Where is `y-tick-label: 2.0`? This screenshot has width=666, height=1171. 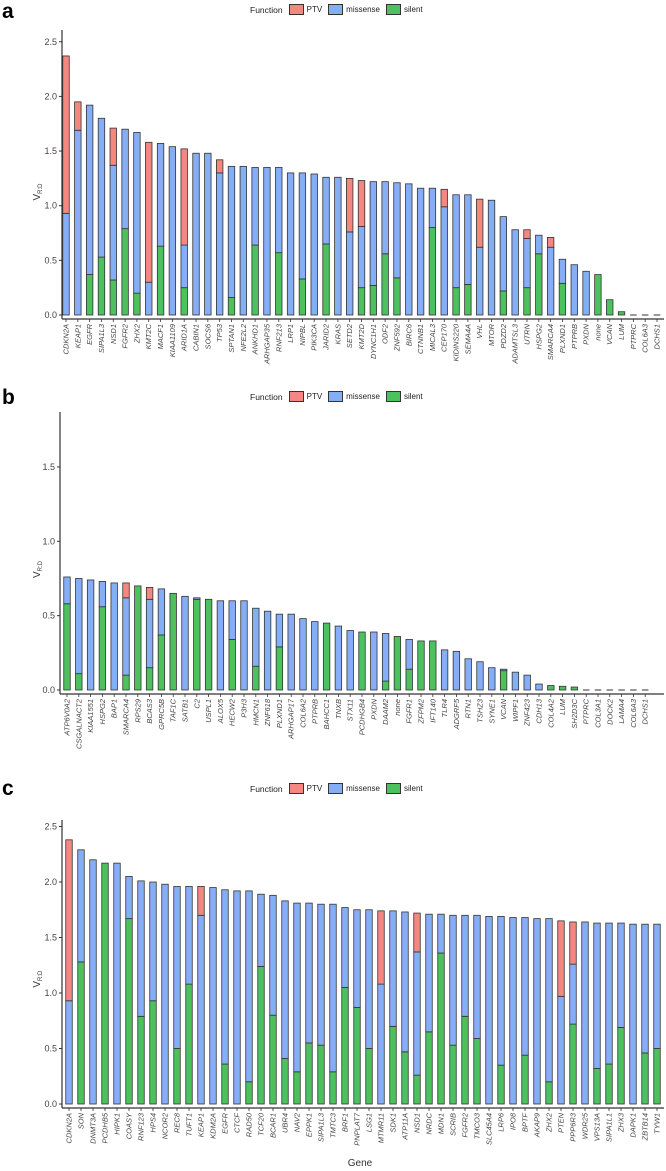 y-tick-label: 2.0 is located at coordinates (50, 882).